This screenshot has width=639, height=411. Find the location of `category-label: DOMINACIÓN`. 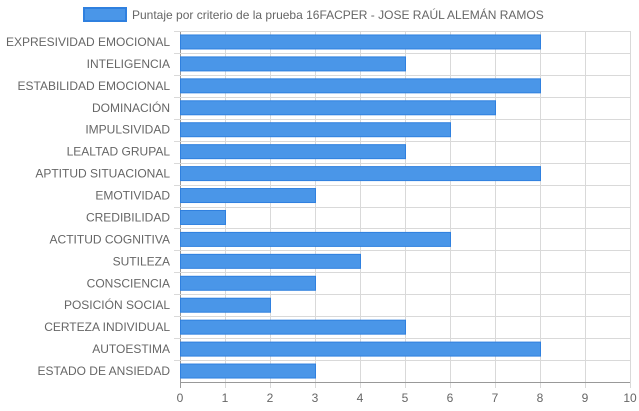

category-label: DOMINACIÓN is located at coordinates (131, 107).